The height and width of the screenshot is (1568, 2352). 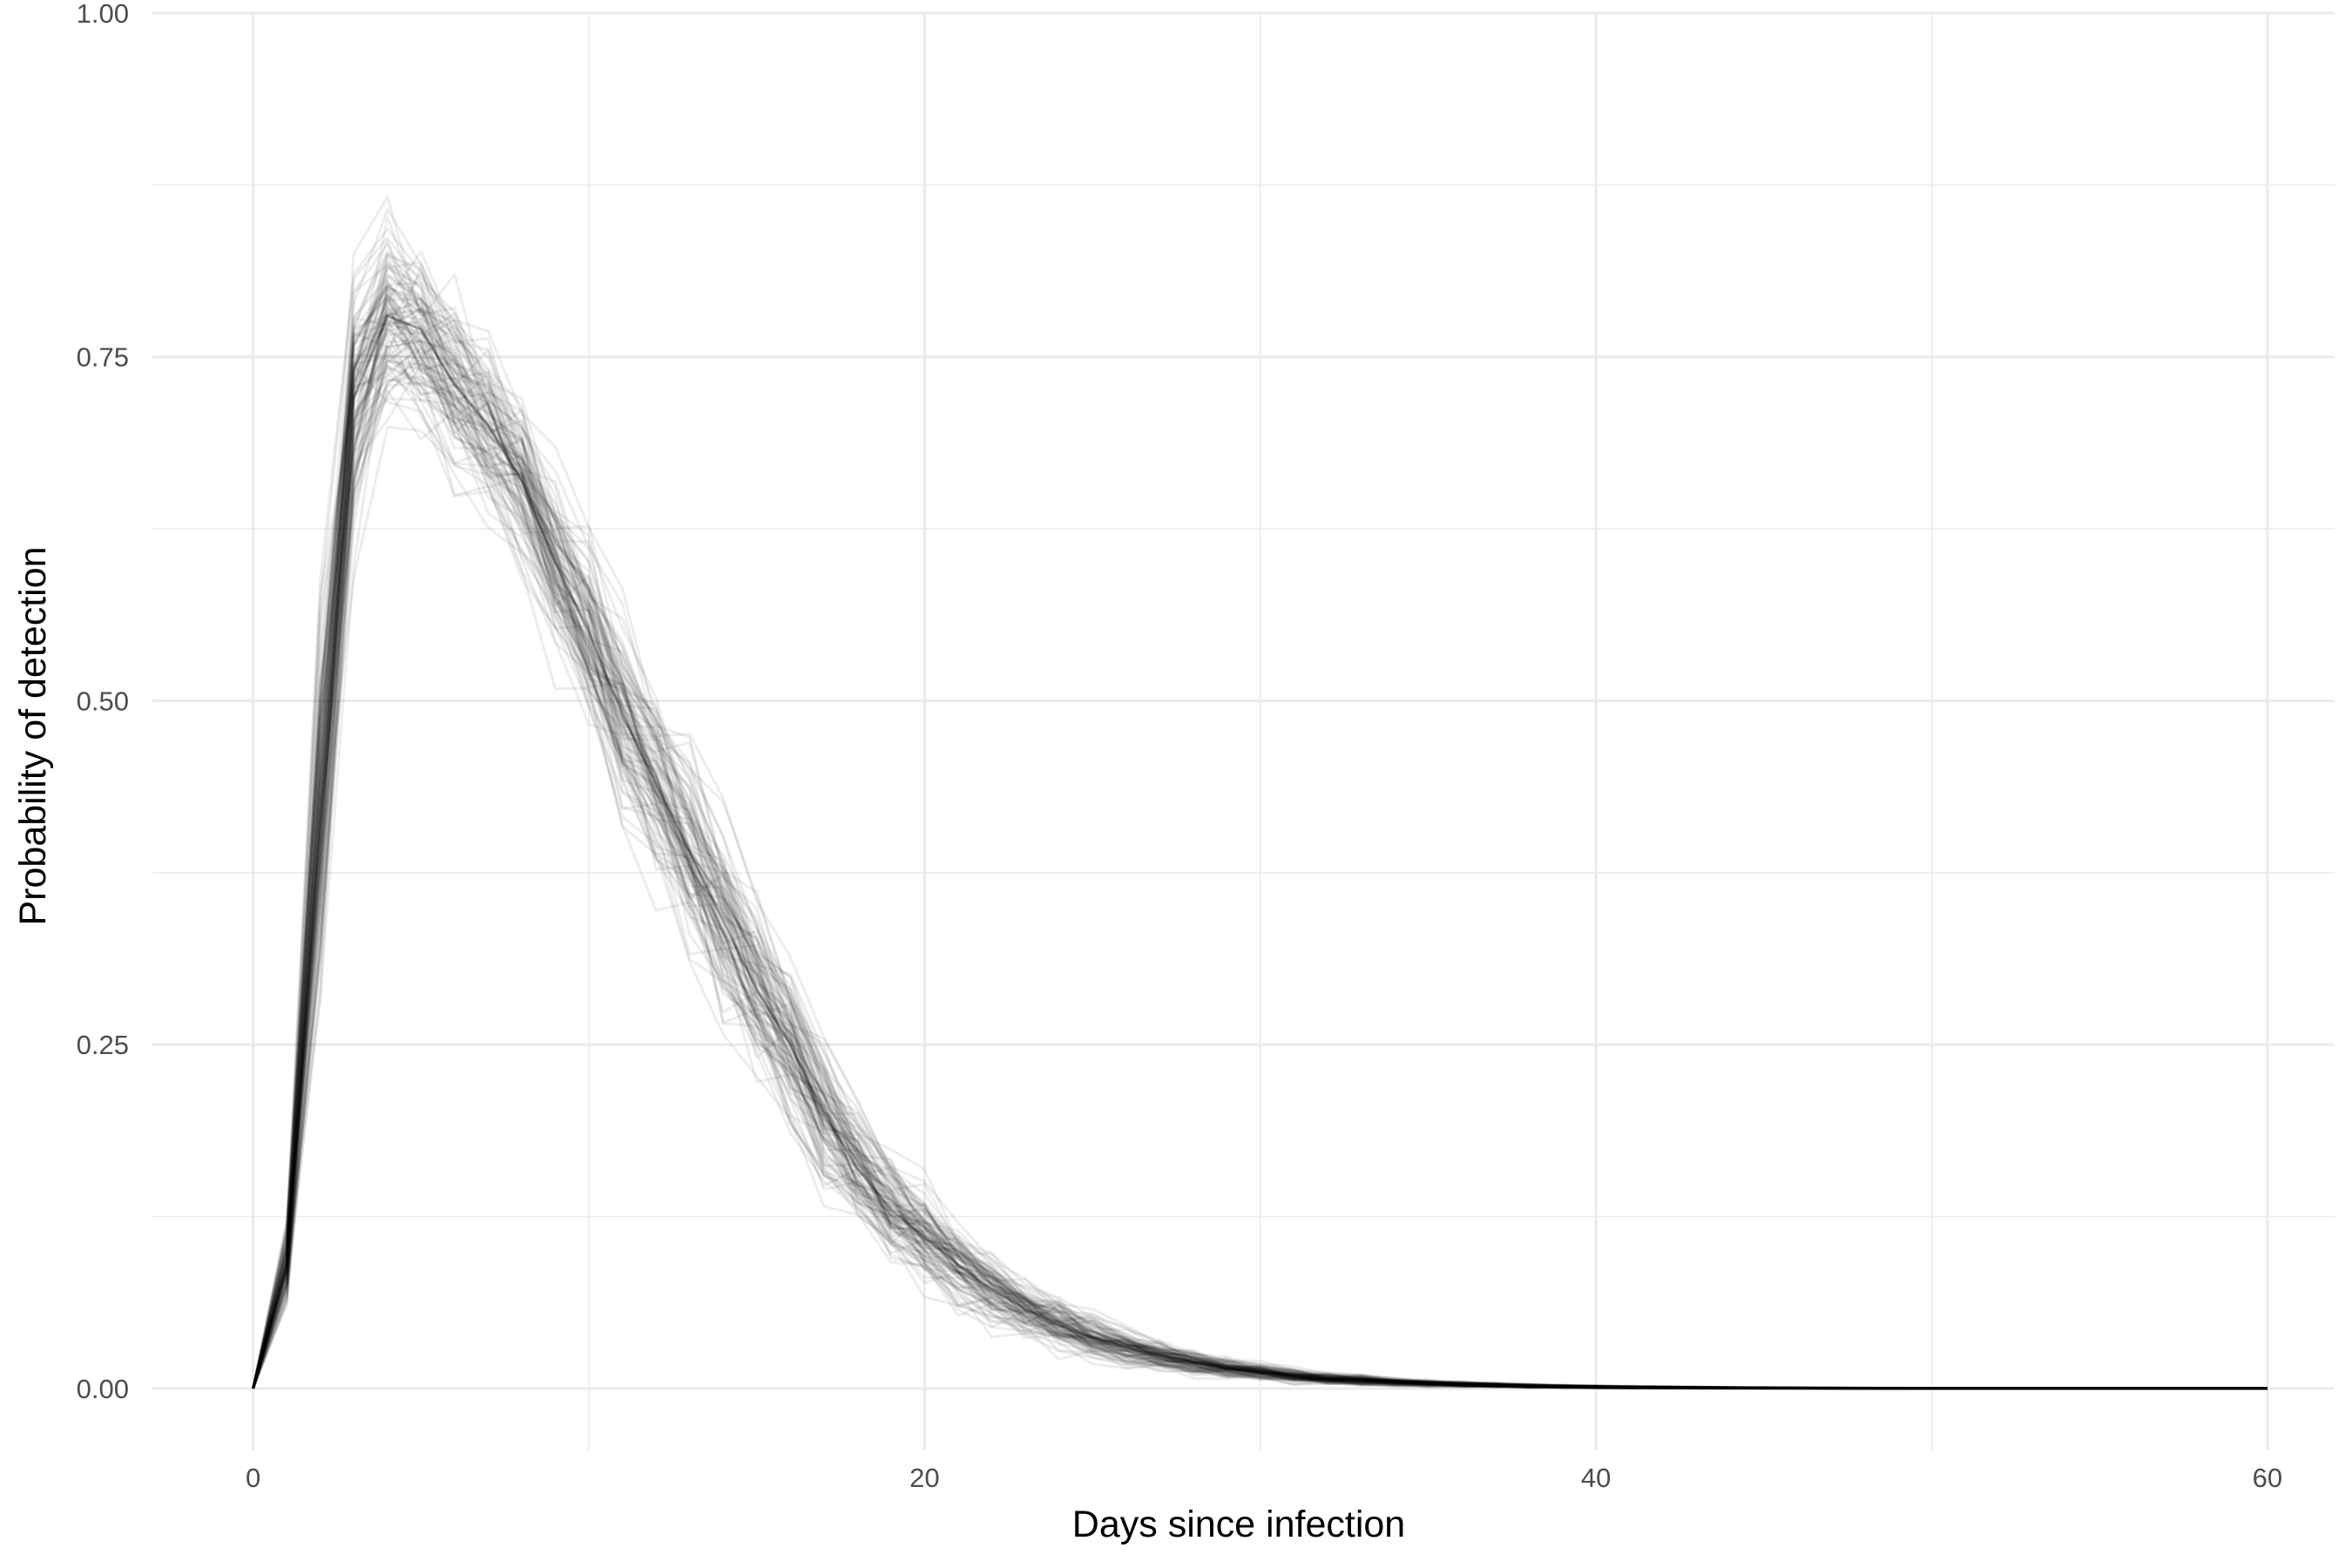 What do you see at coordinates (1238, 1525) in the screenshot?
I see `x-axis-title: Days since infection` at bounding box center [1238, 1525].